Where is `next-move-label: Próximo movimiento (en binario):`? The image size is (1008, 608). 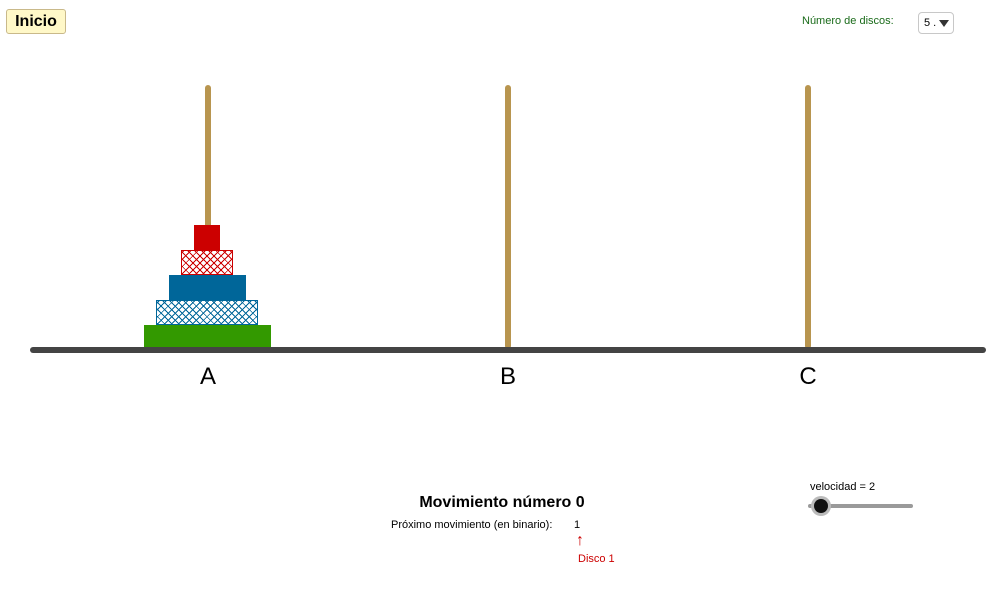 next-move-label: Próximo movimiento (en binario): is located at coordinates (472, 525).